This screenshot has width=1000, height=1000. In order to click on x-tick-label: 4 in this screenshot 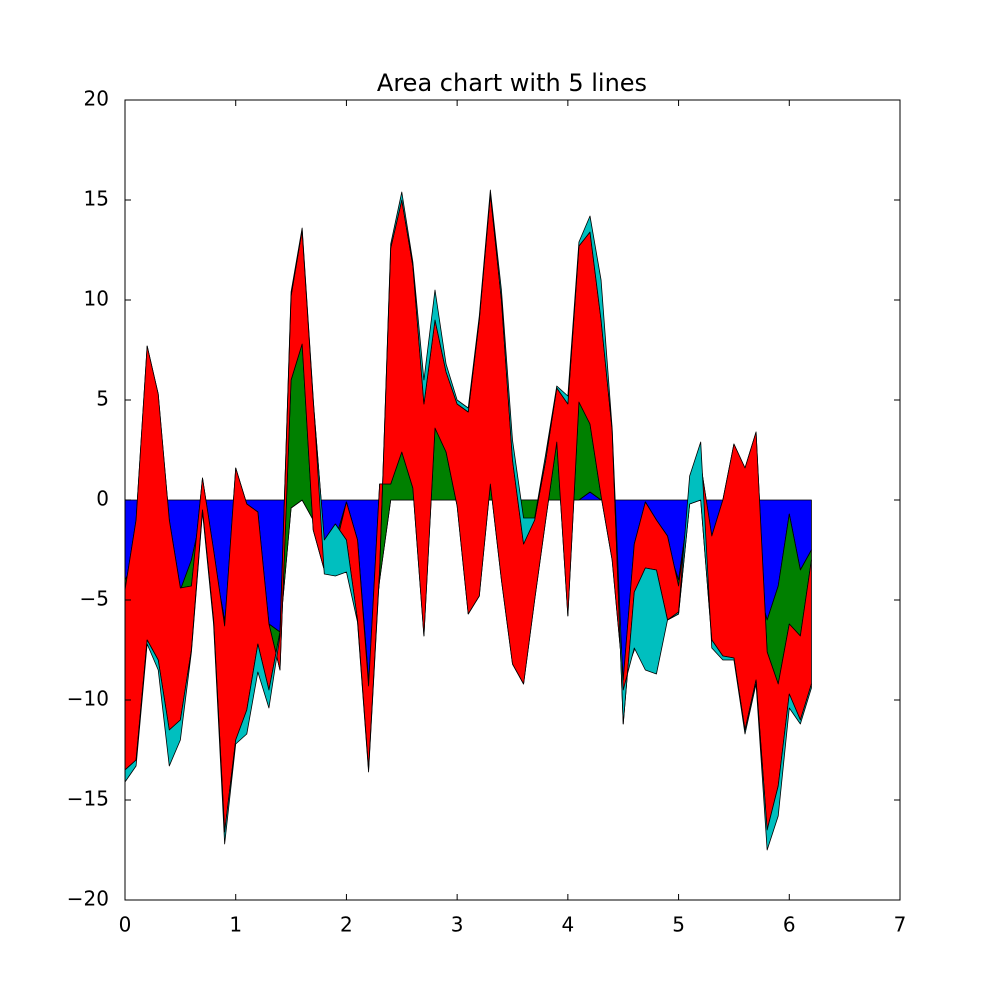, I will do `click(567, 925)`.